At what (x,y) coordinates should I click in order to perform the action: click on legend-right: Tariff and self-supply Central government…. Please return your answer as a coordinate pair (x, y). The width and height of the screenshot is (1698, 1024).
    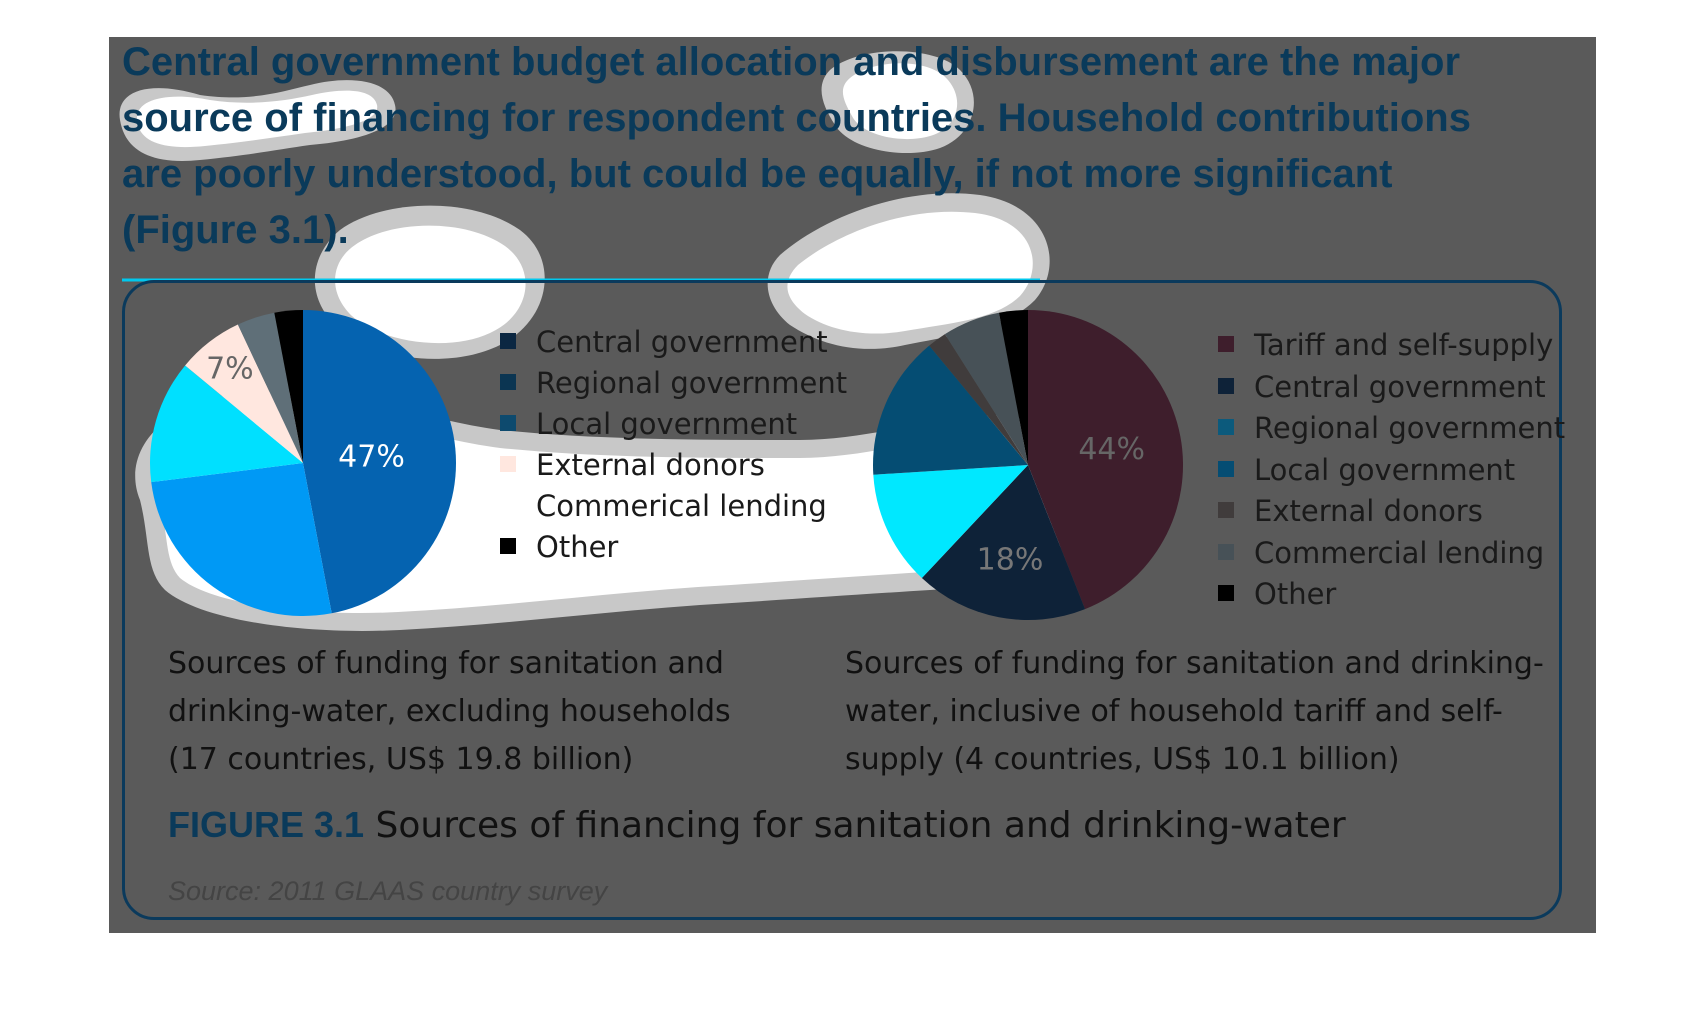
    Looking at the image, I should click on (1391, 470).